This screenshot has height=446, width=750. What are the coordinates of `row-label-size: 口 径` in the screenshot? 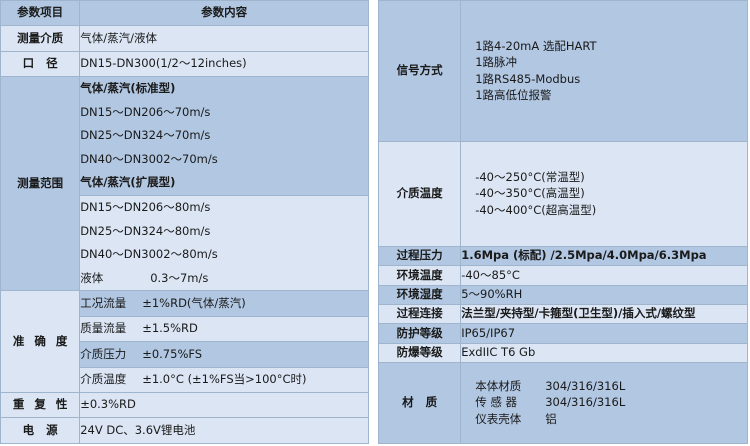 It's located at (40, 64).